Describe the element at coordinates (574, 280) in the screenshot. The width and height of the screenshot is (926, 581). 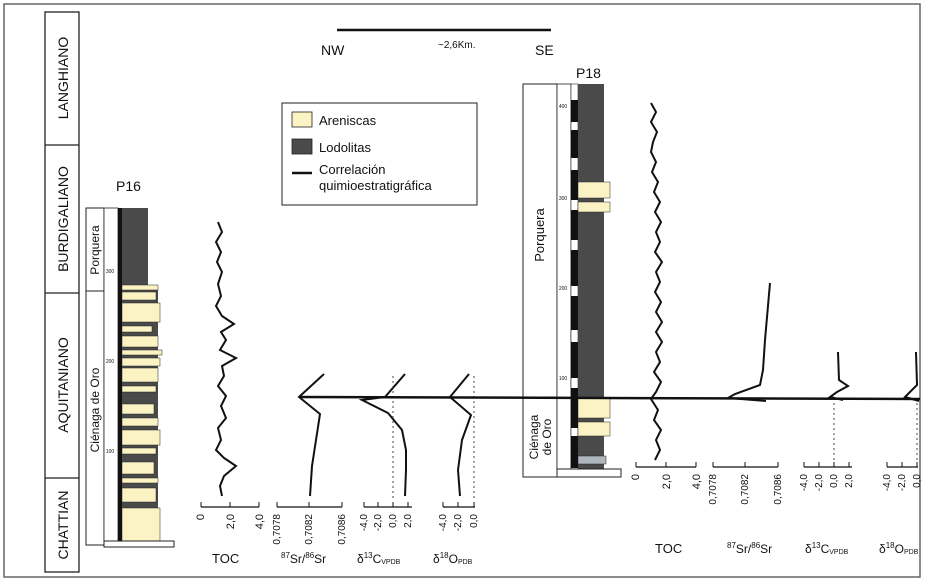
I see `p18-marker-column` at that location.